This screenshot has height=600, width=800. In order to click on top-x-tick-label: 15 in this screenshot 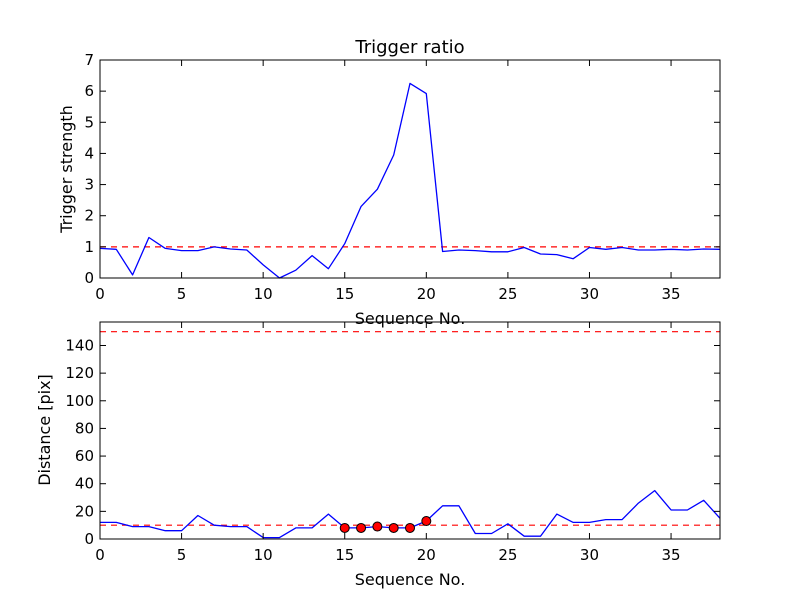, I will do `click(344, 294)`.